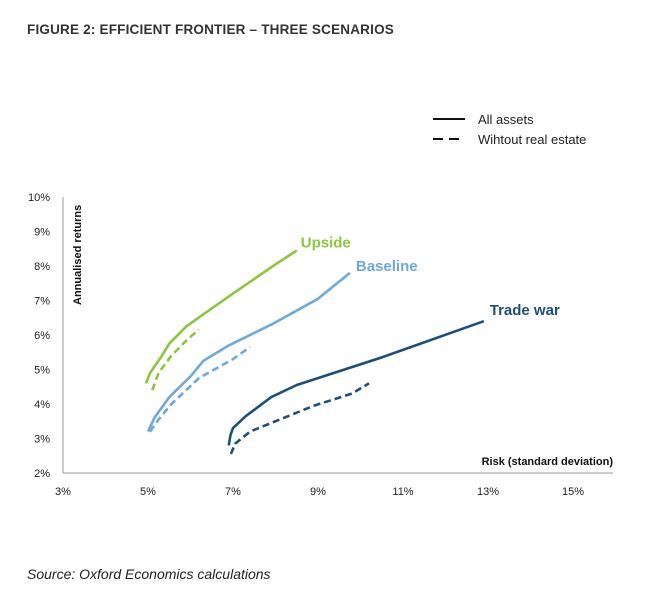 The image size is (646, 611). I want to click on x-tick-label: 11%, so click(402, 492).